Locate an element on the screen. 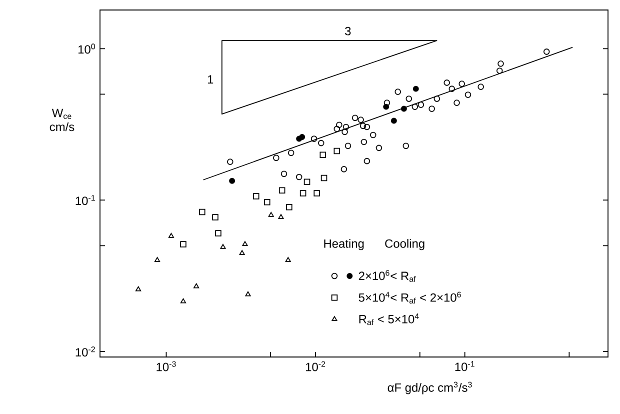 The height and width of the screenshot is (414, 620). x-axis-title: αF gd/ρc cm$^{3}$/s$^{3}$ is located at coordinates (430, 388).